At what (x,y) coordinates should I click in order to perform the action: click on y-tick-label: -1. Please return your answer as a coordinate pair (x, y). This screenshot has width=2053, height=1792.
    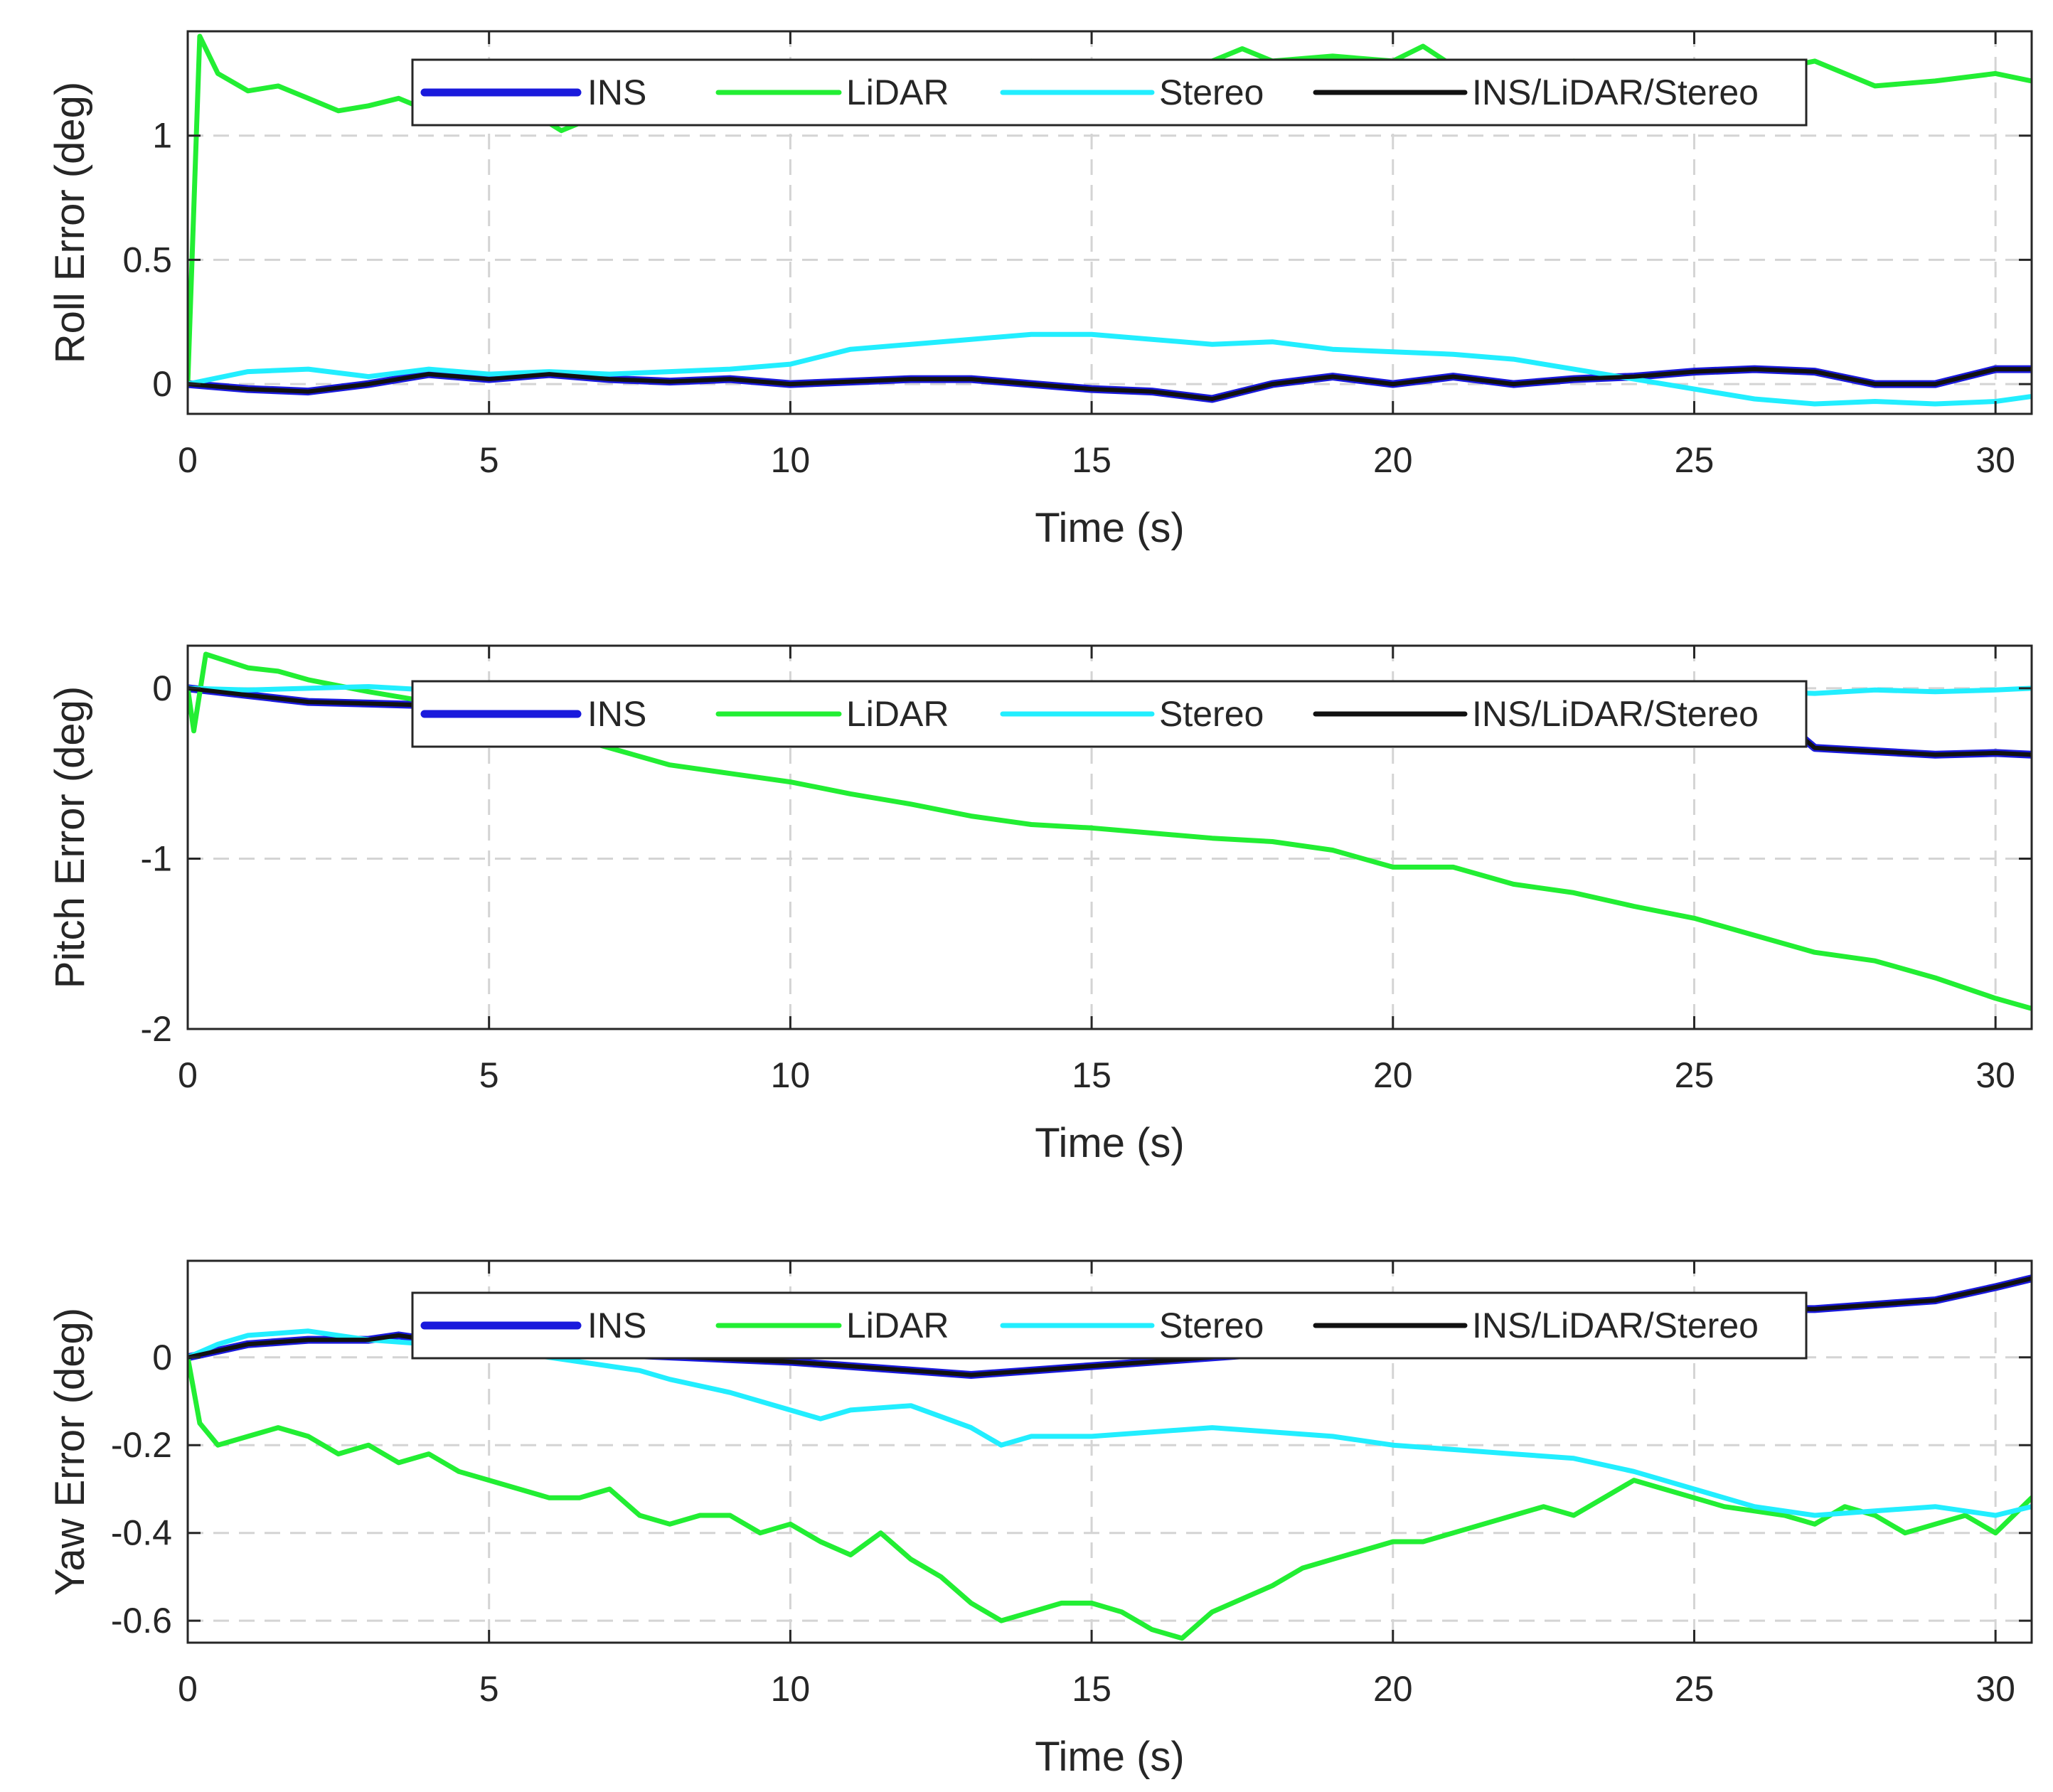
    Looking at the image, I should click on (156, 858).